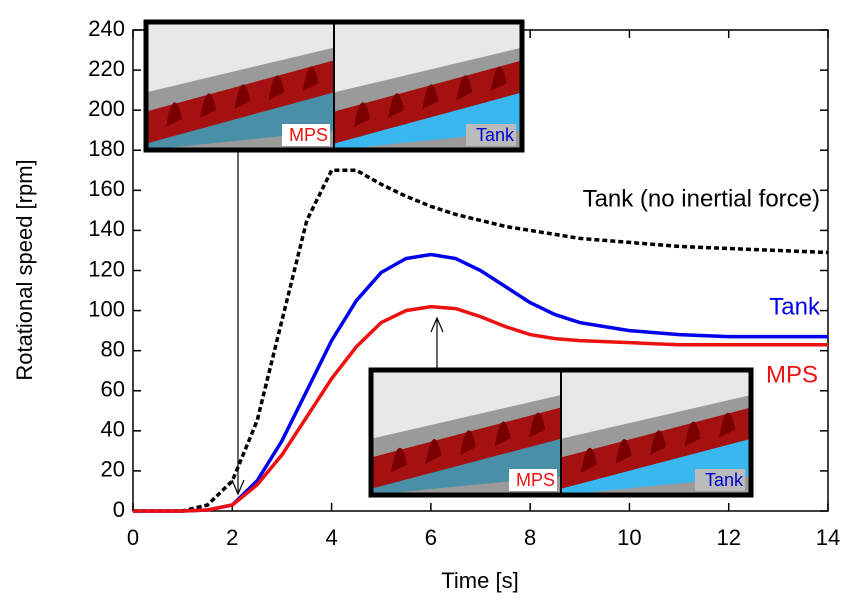 This screenshot has width=852, height=610. I want to click on series-label: Tank, so click(795, 306).